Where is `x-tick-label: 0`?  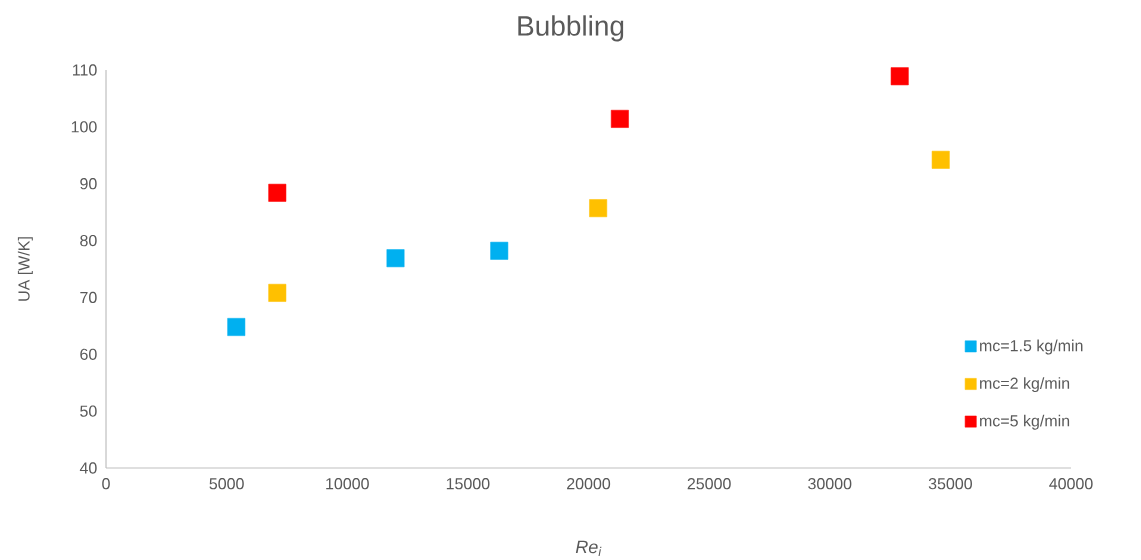
x-tick-label: 0 is located at coordinates (106, 483).